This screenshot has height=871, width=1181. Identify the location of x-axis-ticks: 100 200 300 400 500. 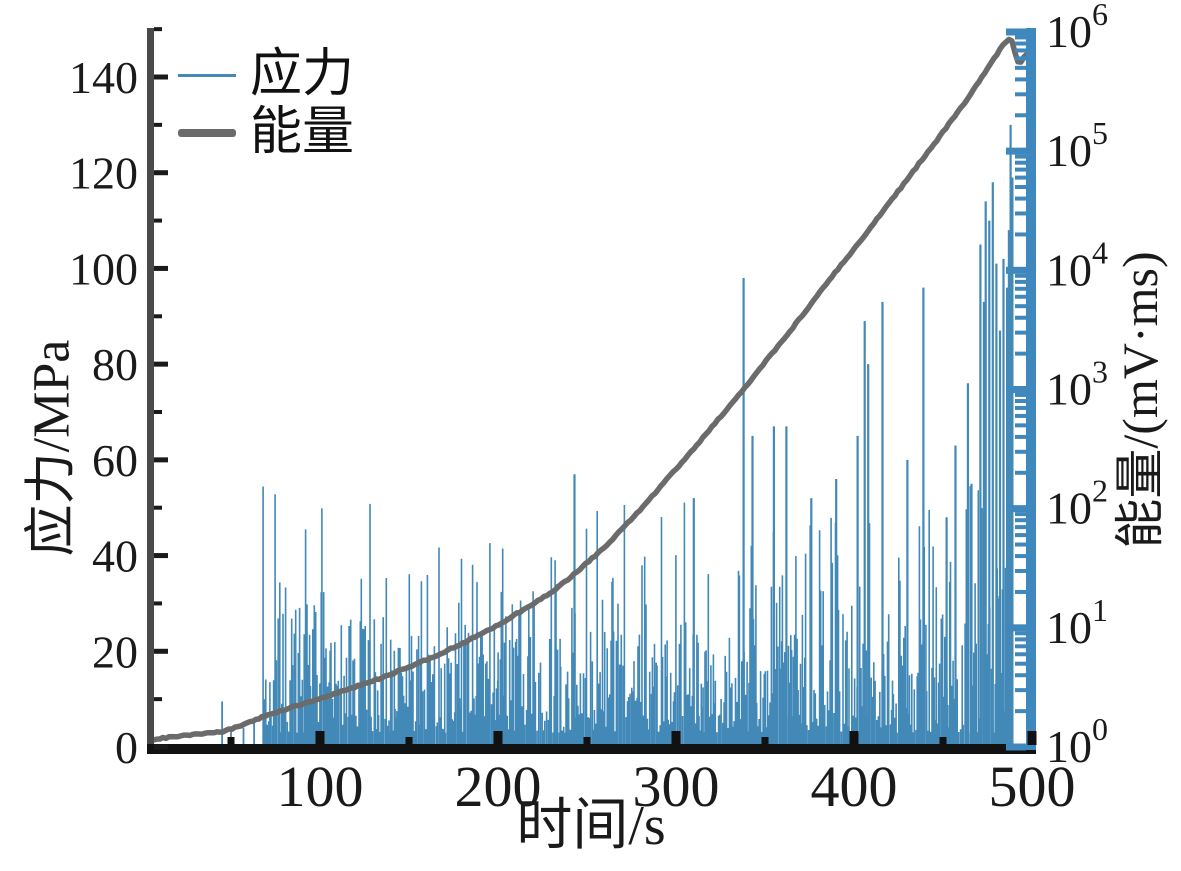
(651, 775).